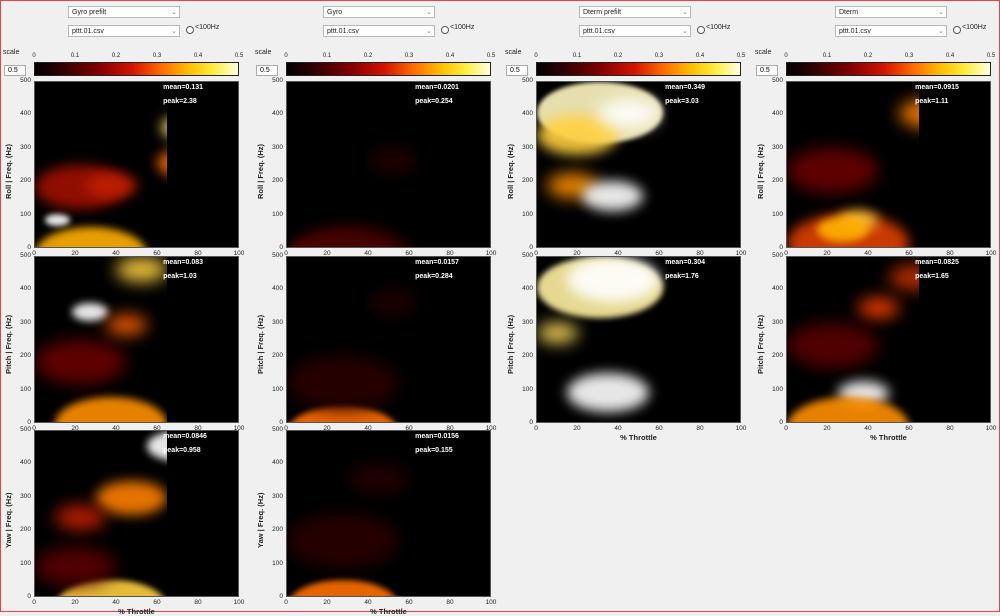  I want to click on scale-input-value: 0.5, so click(13, 70).